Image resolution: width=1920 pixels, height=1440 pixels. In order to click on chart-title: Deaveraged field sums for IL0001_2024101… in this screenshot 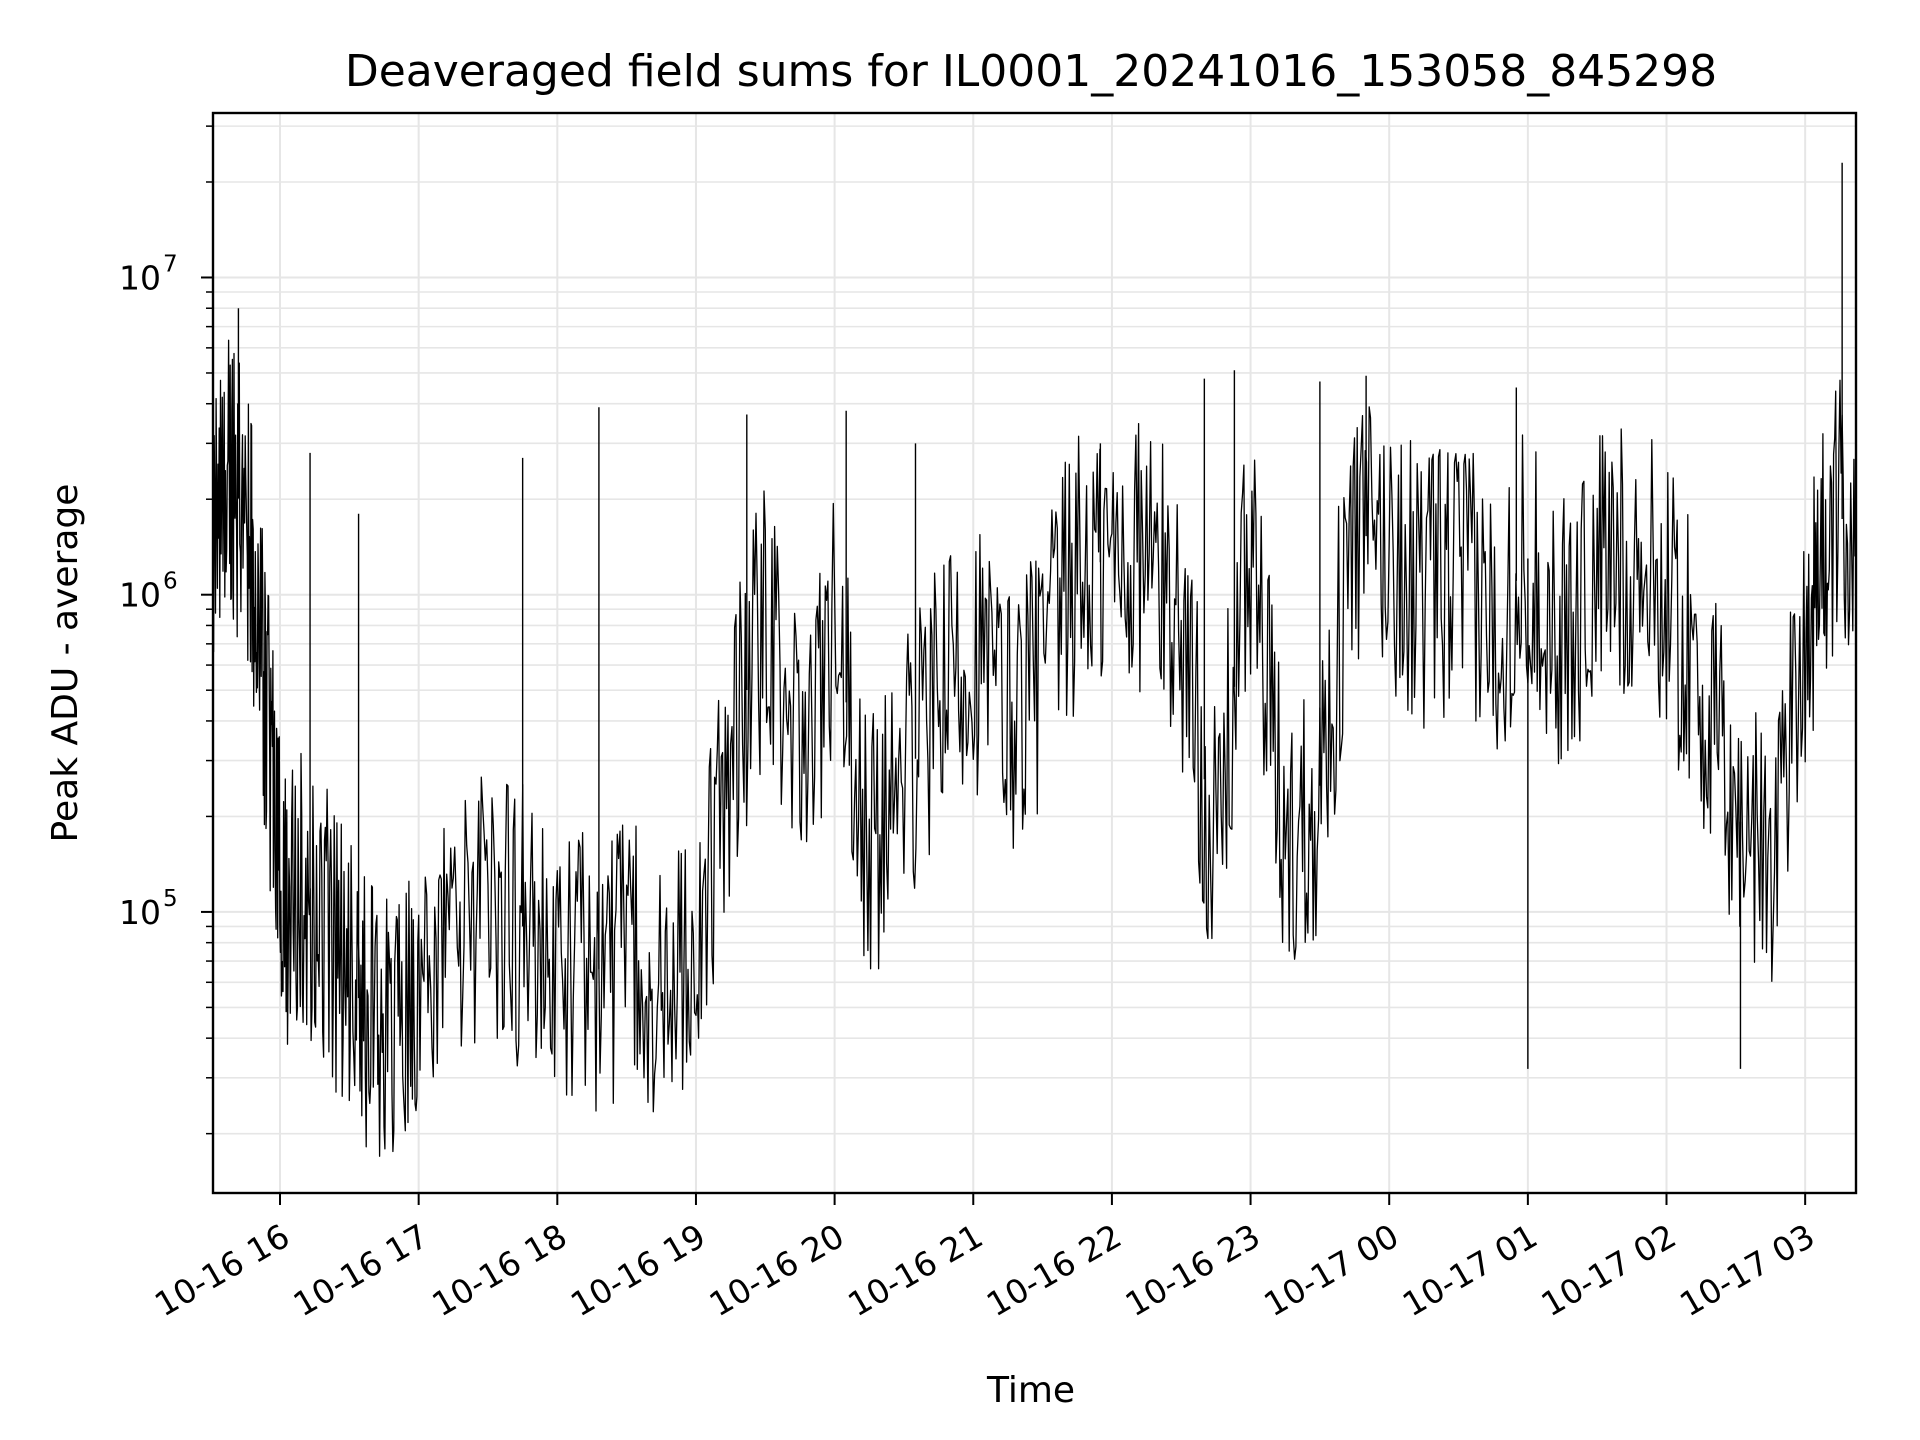, I will do `click(1031, 71)`.